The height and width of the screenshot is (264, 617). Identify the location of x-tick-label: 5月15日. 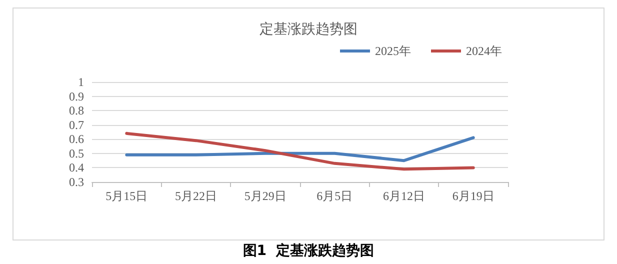
(127, 196).